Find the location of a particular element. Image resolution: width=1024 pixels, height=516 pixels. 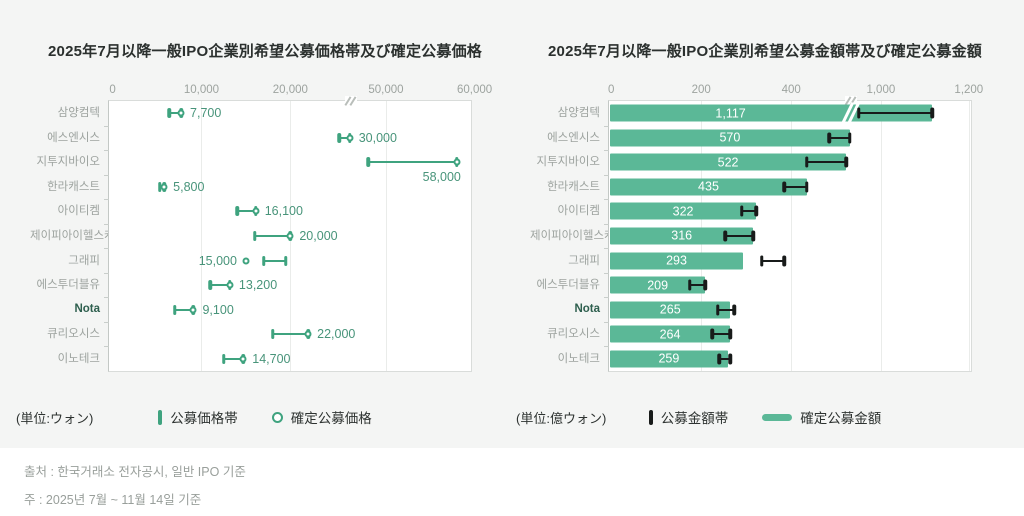

amount-chart-legend-row: (単位:億ウォン) 公募金額帯 確定公募金額 is located at coordinates (758, 417).